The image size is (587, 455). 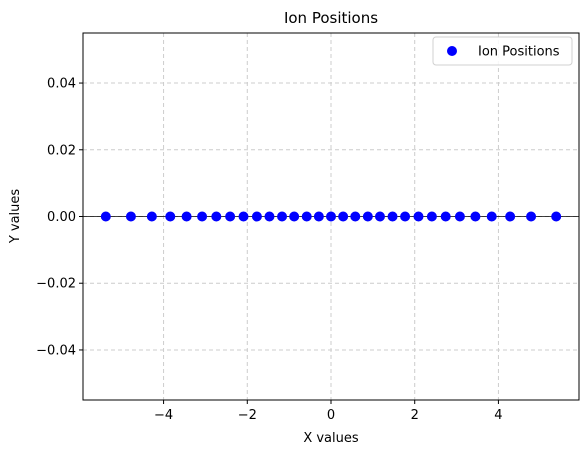 What do you see at coordinates (331, 438) in the screenshot?
I see `x-axis-label: X values` at bounding box center [331, 438].